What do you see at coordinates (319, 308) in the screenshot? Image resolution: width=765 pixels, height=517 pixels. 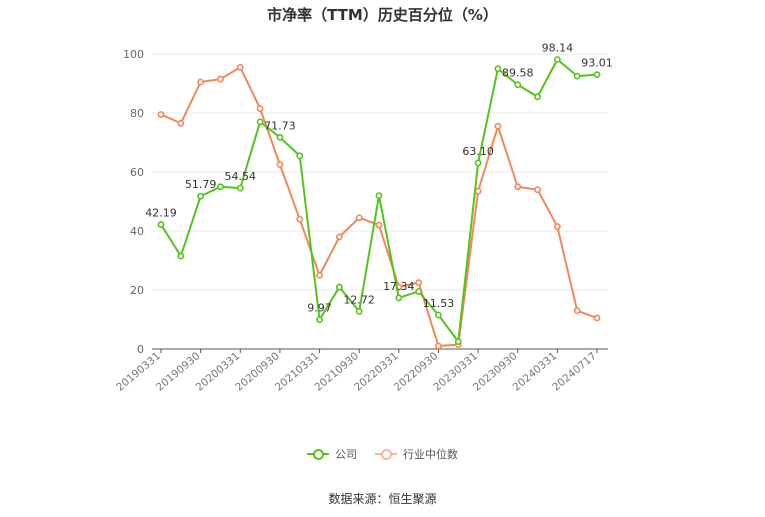 I see `data-label: 9.97` at bounding box center [319, 308].